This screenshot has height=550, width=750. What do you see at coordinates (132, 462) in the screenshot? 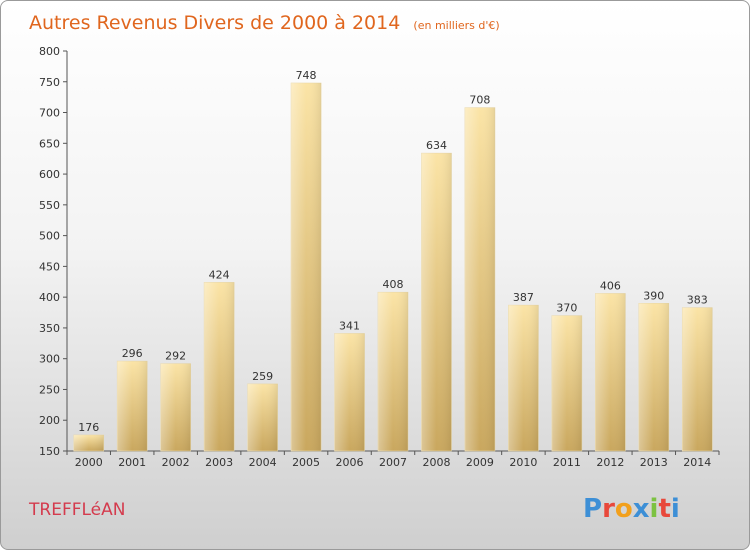
I see `x-tick-label: 2001` at bounding box center [132, 462].